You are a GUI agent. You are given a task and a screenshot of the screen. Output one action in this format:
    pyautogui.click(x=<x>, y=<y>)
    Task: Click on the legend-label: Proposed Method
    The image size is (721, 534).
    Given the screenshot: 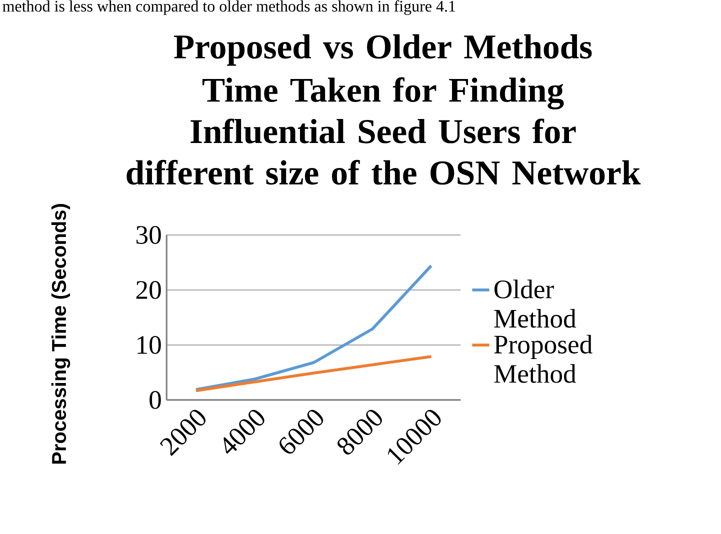 What is the action you would take?
    pyautogui.click(x=543, y=358)
    